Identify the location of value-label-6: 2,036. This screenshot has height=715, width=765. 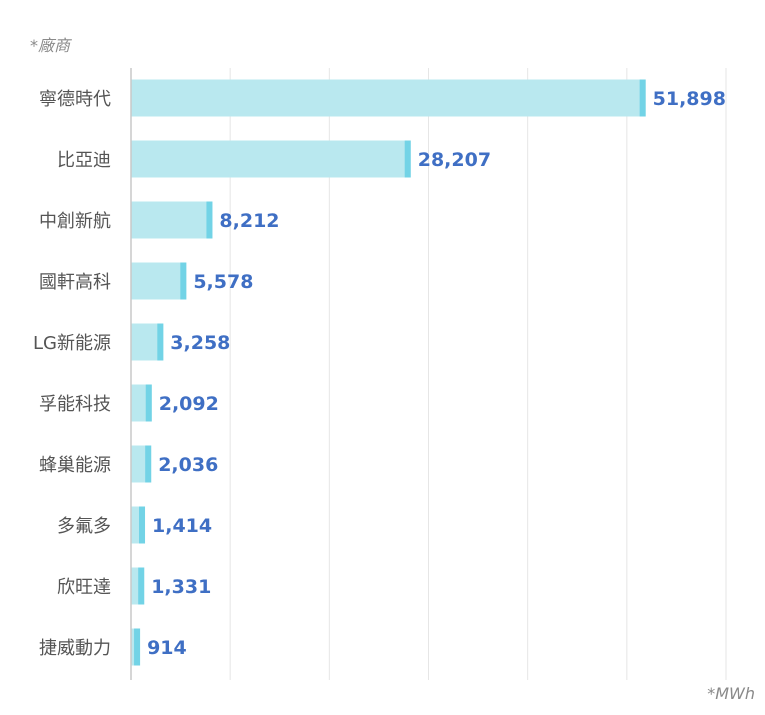
(188, 465).